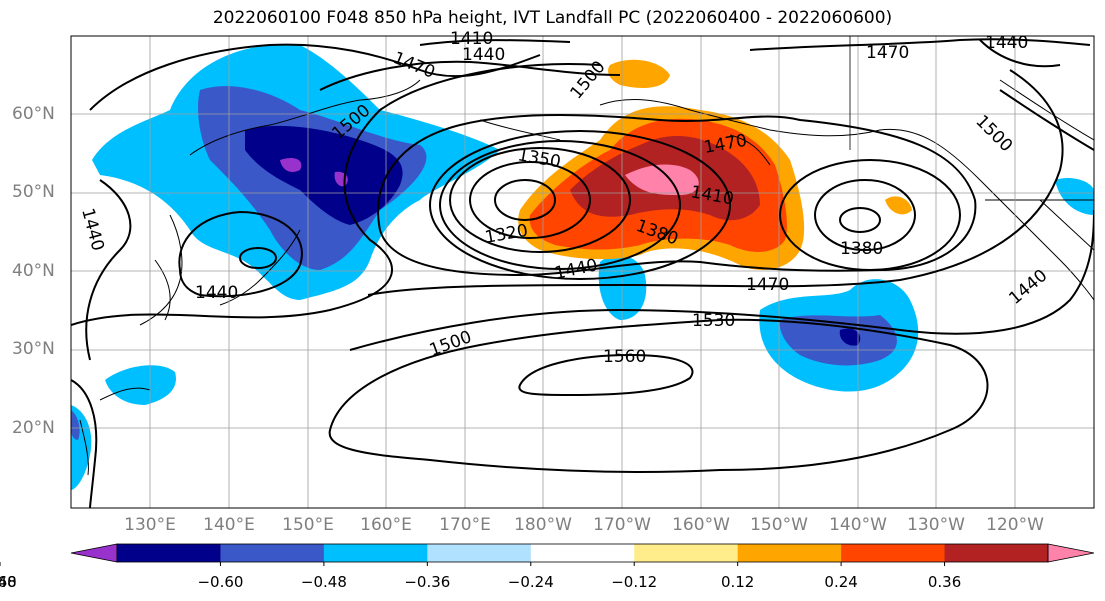 The height and width of the screenshot is (601, 1105). Describe the element at coordinates (33, 349) in the screenshot. I see `lat-label-30n: 30°N` at that location.